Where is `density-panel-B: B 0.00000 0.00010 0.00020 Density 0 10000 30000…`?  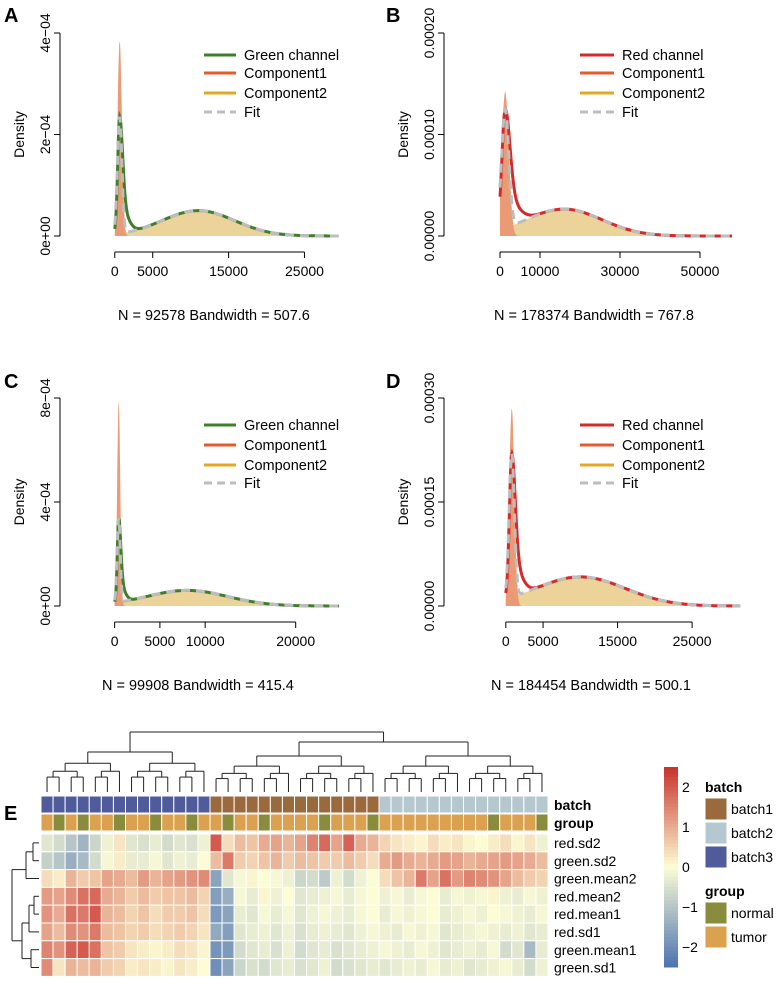 density-panel-B: B 0.00000 0.00010 0.00020 Density 0 10000 30000… is located at coordinates (559, 164).